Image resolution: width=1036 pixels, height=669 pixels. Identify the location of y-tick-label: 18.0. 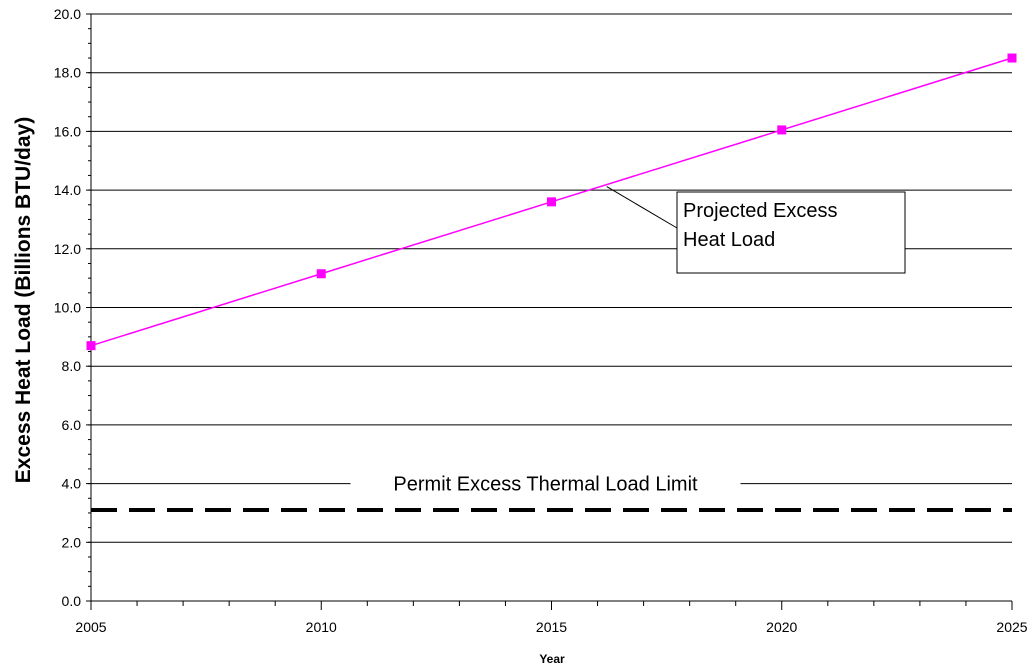
(67, 73).